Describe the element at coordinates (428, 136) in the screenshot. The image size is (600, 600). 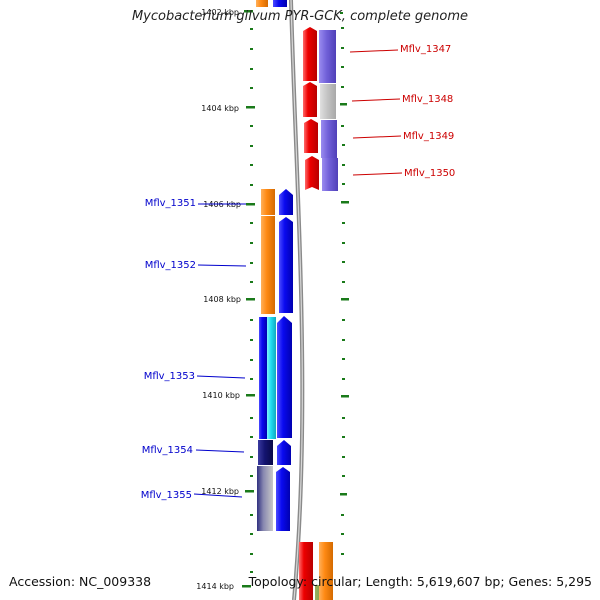
I see `label-mflv-1349: Mflv_1349` at that location.